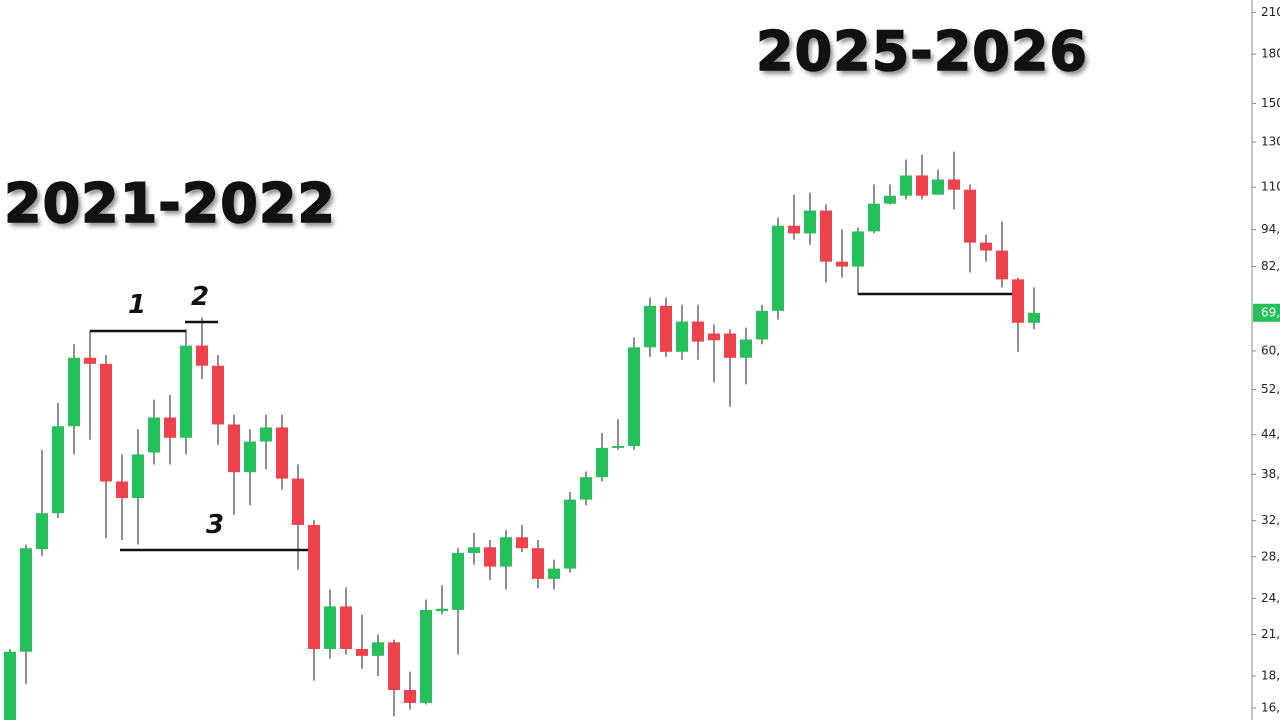 The width and height of the screenshot is (1280, 720). Describe the element at coordinates (1266, 360) in the screenshot. I see `price-axis` at that location.